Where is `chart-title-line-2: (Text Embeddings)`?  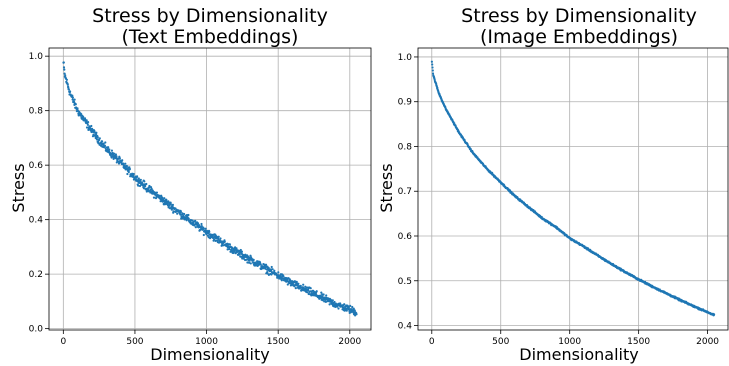
chart-title-line-2: (Text Embeddings) is located at coordinates (210, 37).